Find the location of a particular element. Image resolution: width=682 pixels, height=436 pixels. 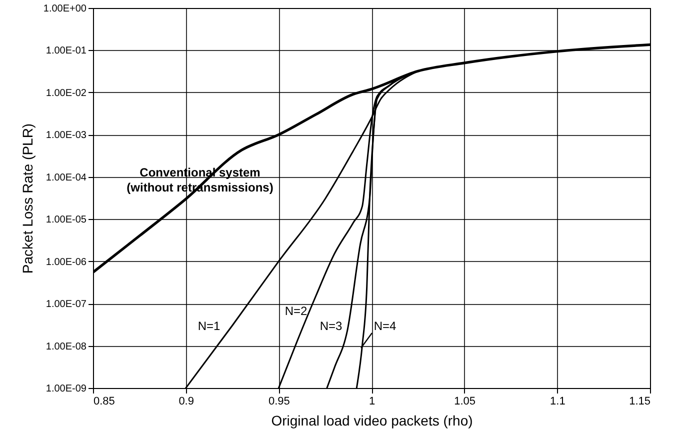

x-tick-label: 0.95 is located at coordinates (279, 402).